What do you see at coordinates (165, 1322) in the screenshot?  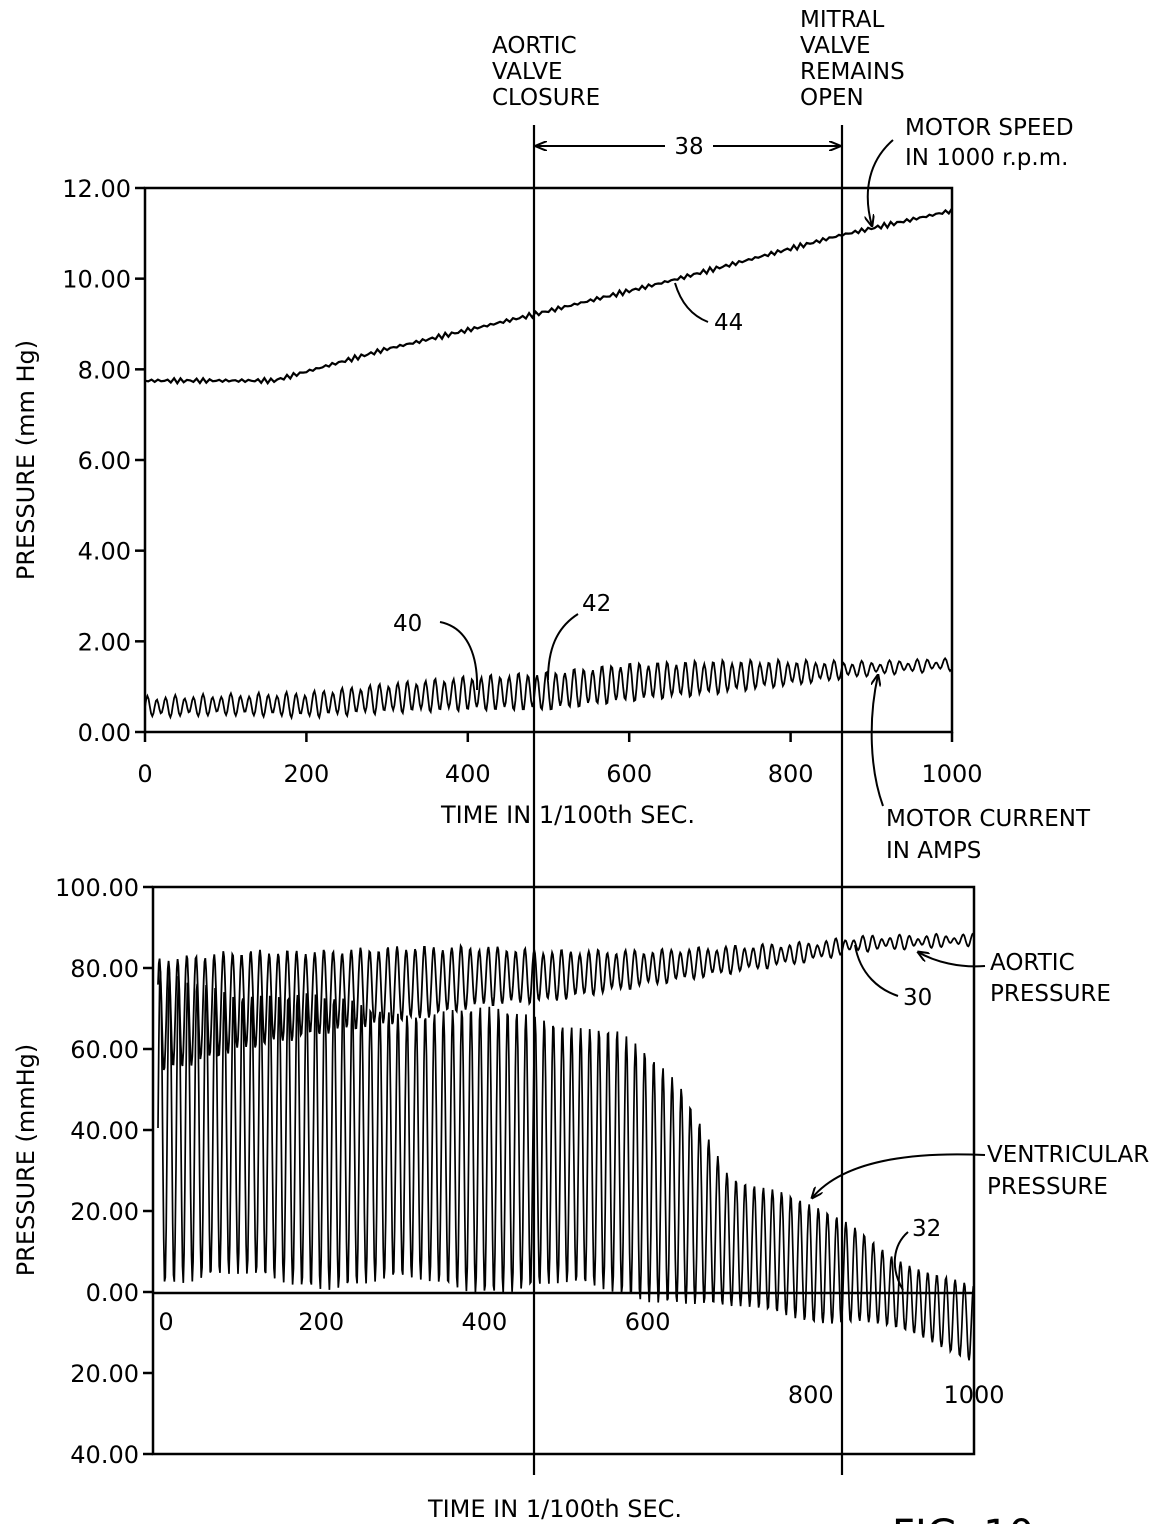 I see `bottom-x-tick-label: 0` at bounding box center [165, 1322].